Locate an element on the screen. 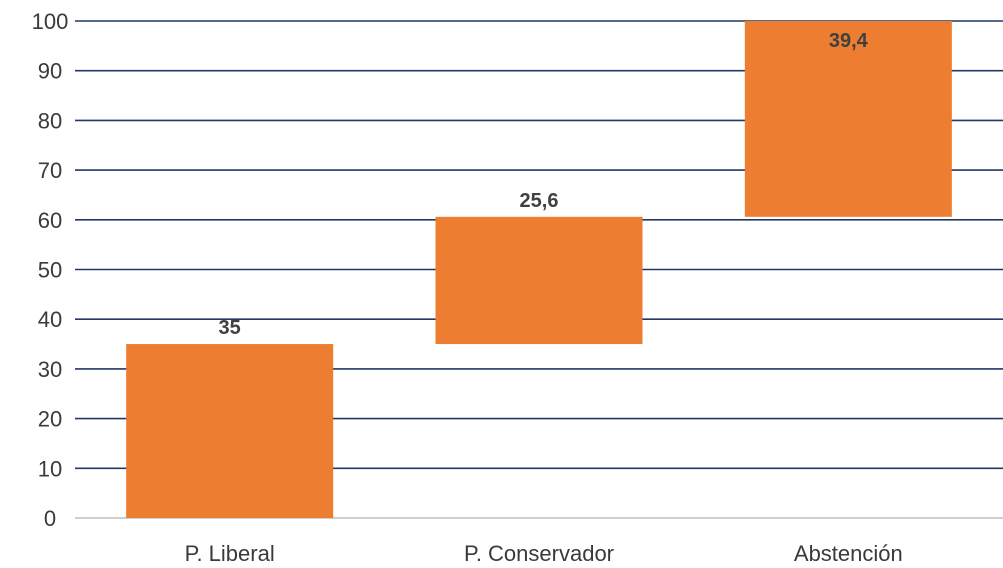 The image size is (1003, 568). y-tick-label: 20 is located at coordinates (50, 419).